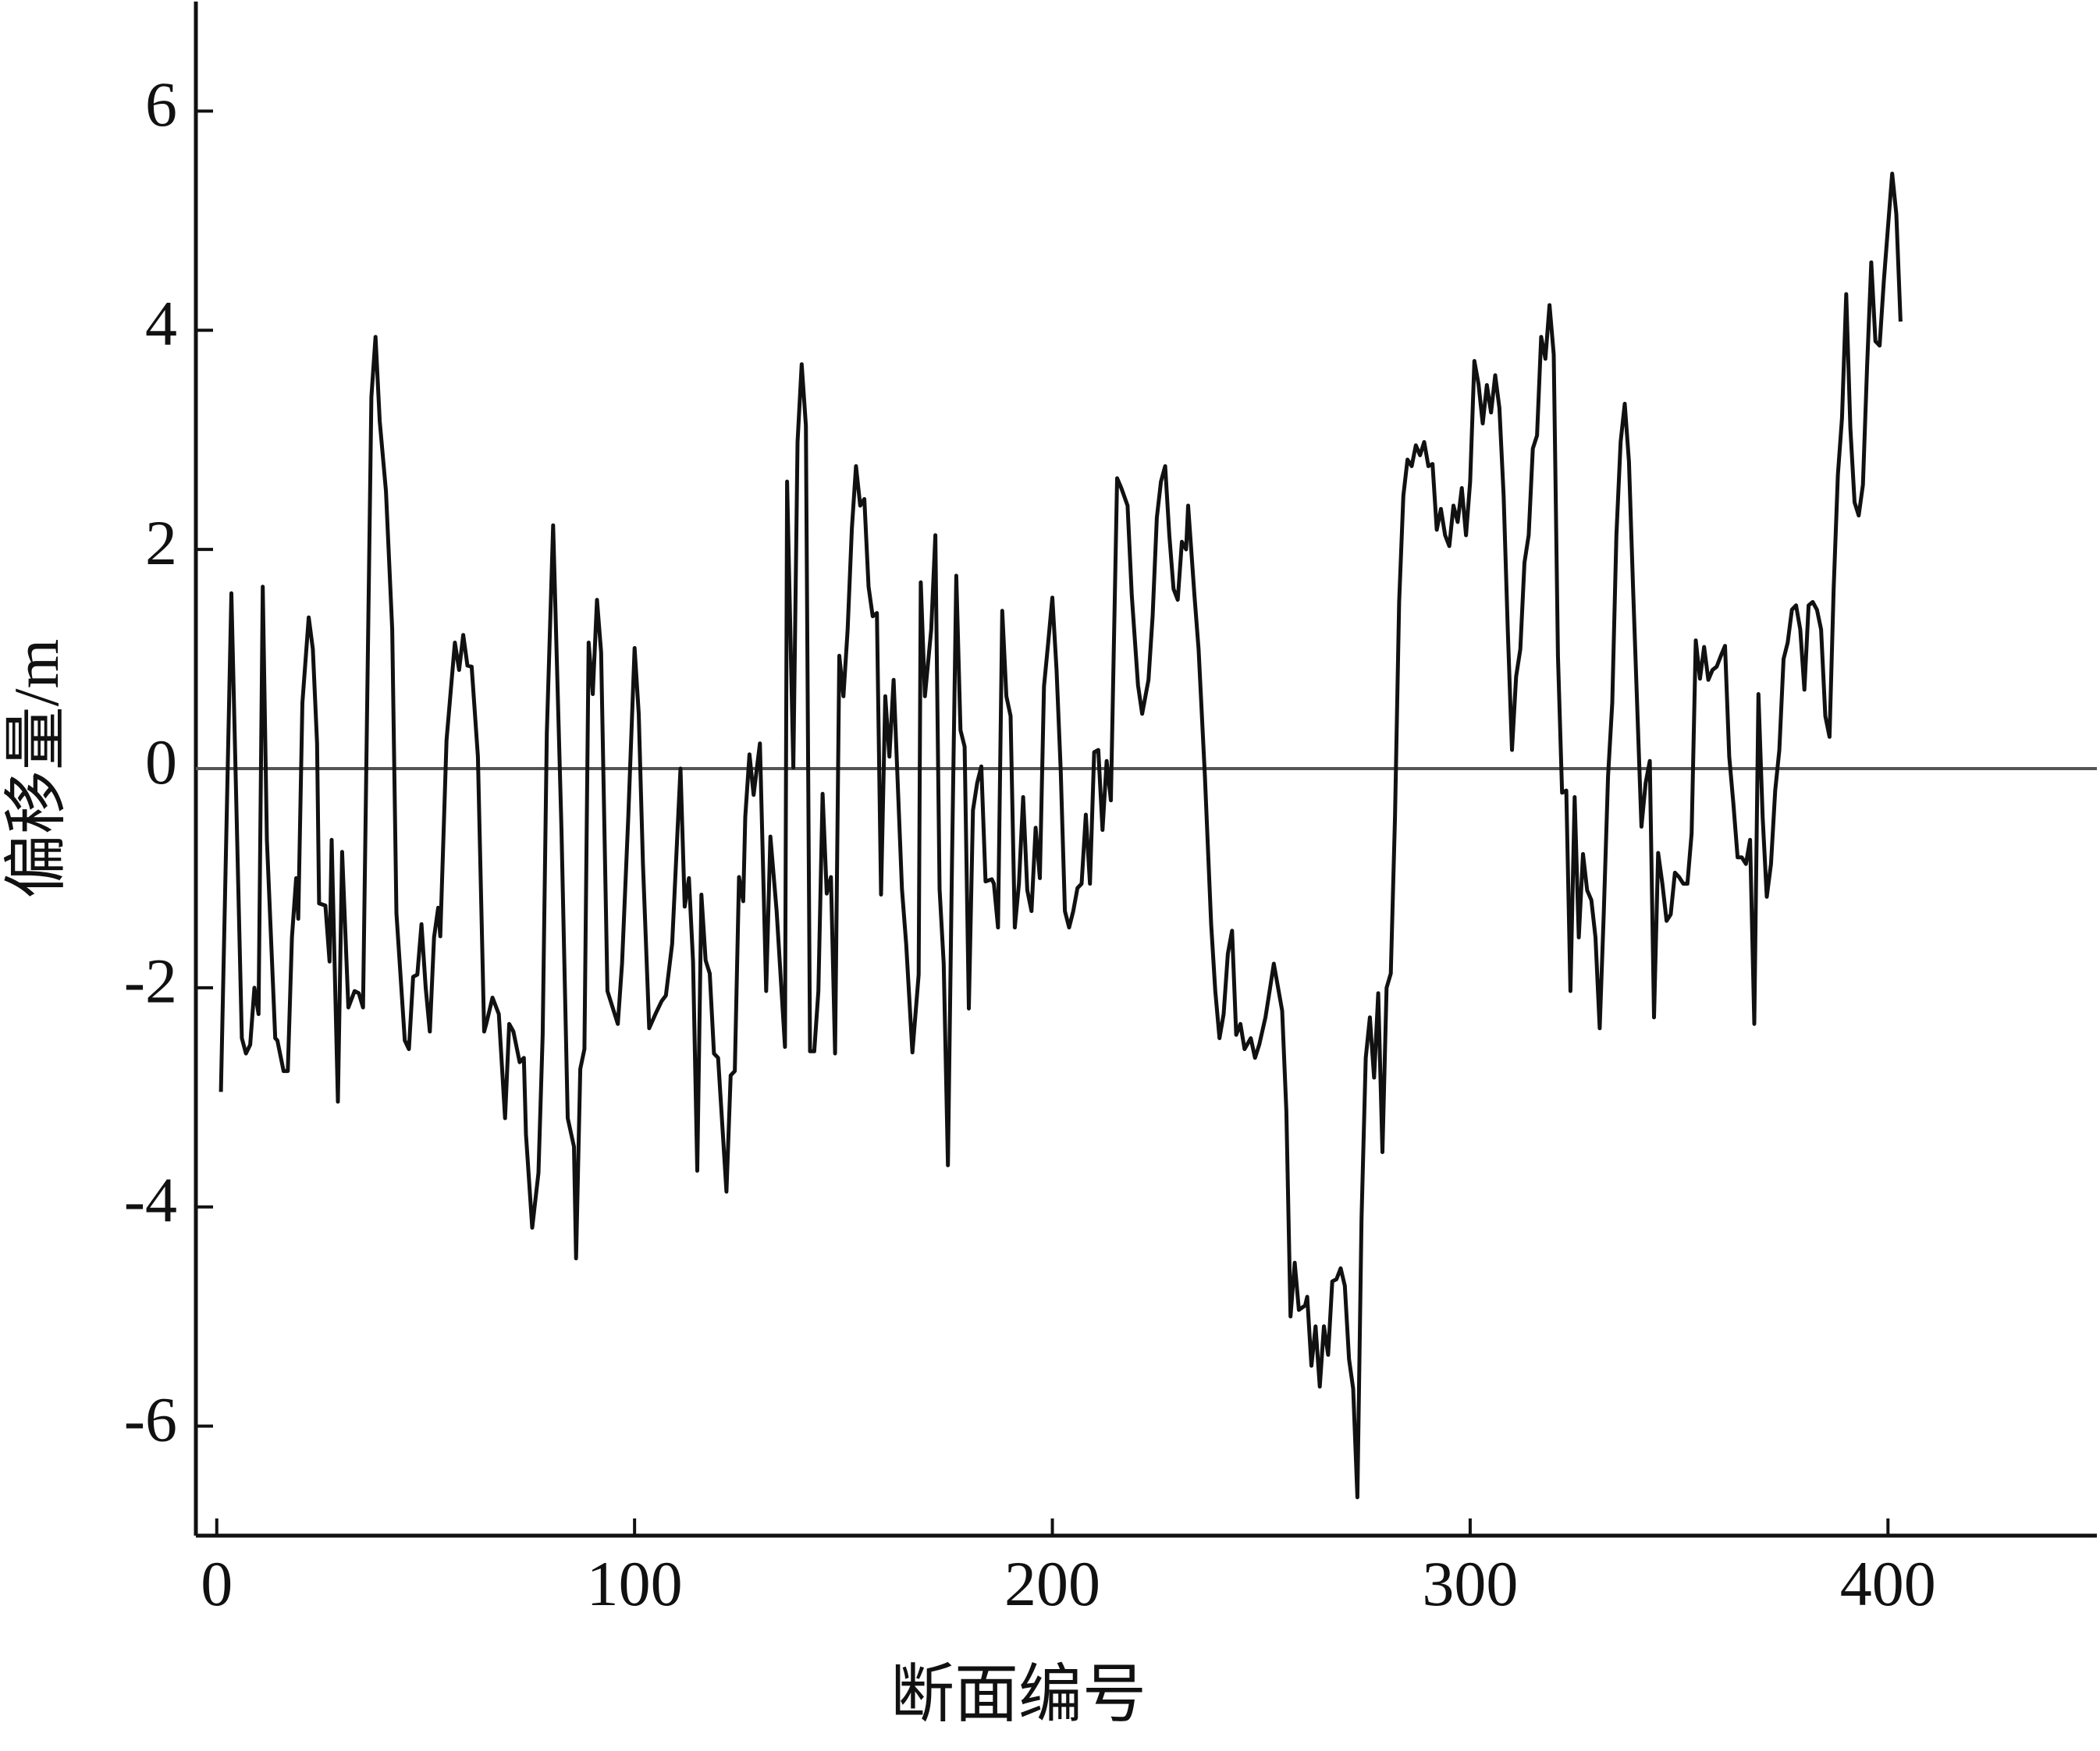 Image resolution: width=2100 pixels, height=1751 pixels. What do you see at coordinates (36, 769) in the screenshot?
I see `y-axis-label: 偏移量/m` at bounding box center [36, 769].